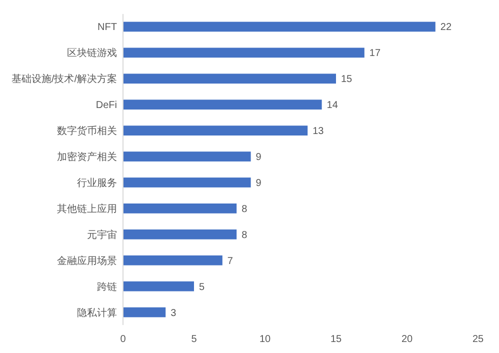 The width and height of the screenshot is (499, 353). Describe the element at coordinates (87, 131) in the screenshot. I see `y-tick-label: 数字货币相关` at that location.